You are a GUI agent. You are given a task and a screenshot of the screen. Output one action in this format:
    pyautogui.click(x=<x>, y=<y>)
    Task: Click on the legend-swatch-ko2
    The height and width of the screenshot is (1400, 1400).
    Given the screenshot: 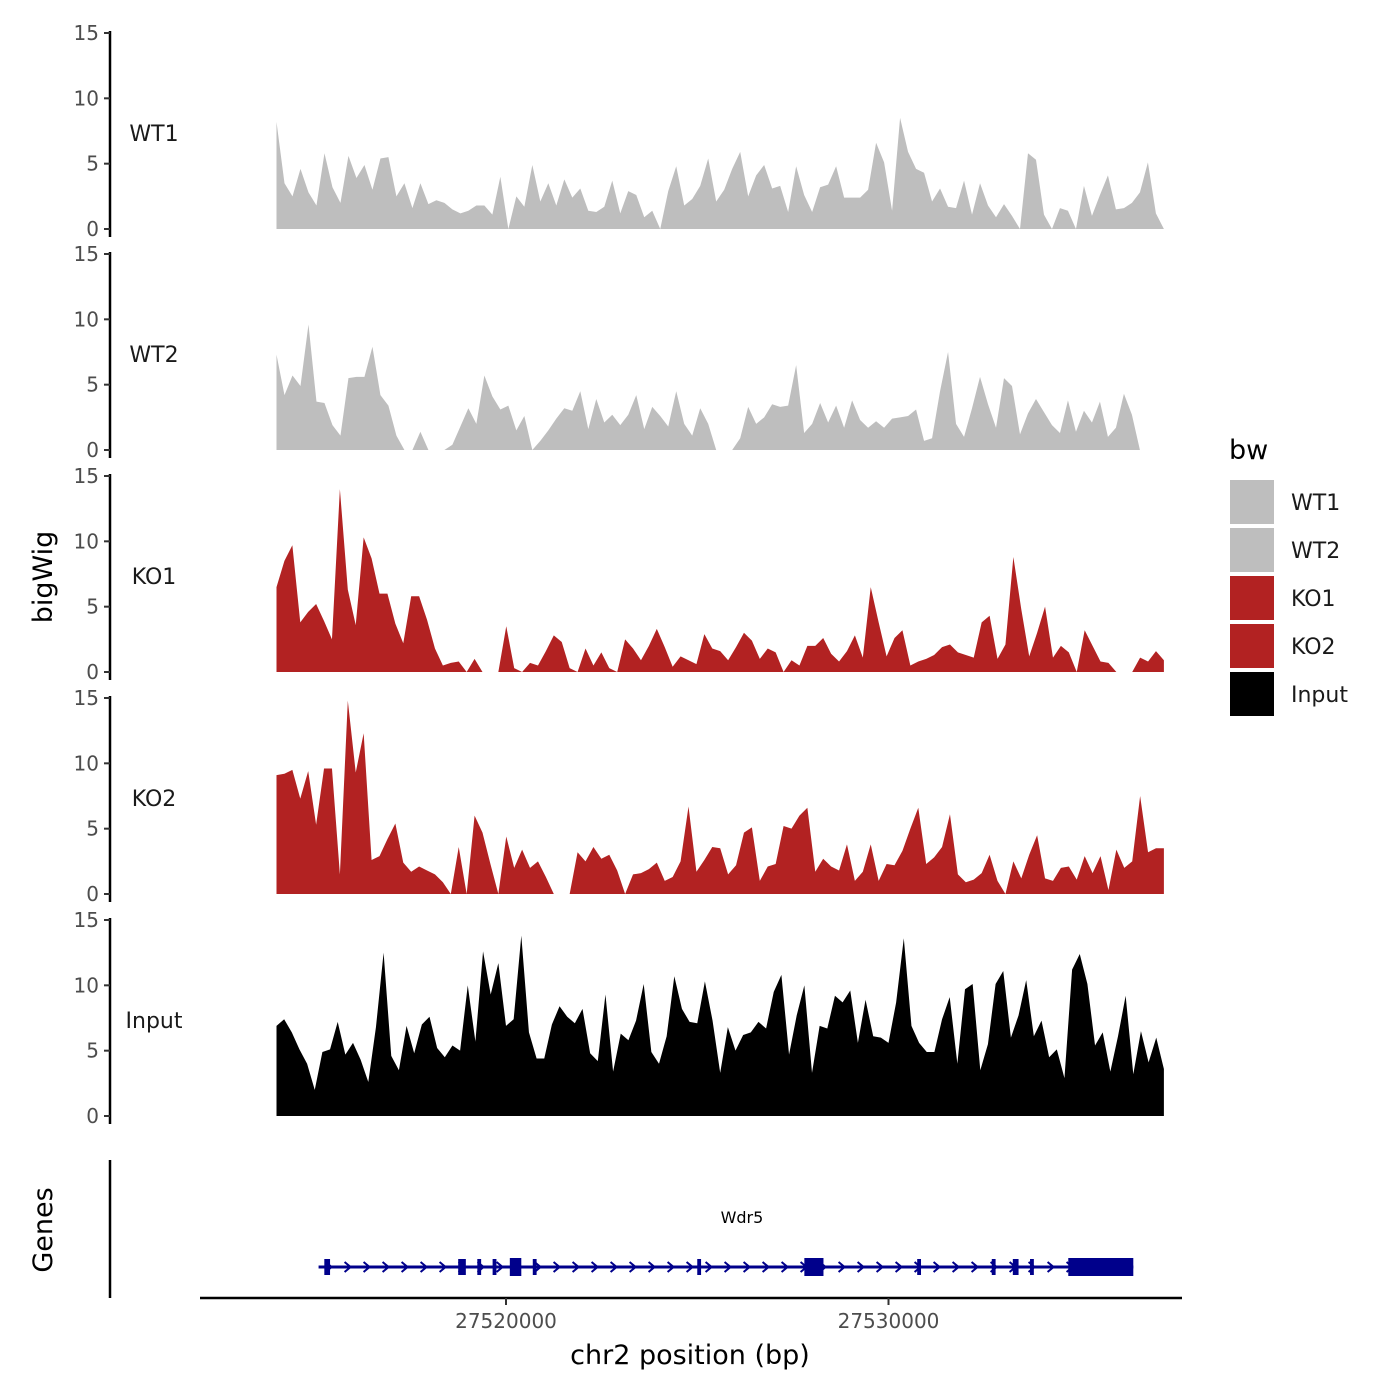 What is the action you would take?
    pyautogui.click(x=1252, y=646)
    